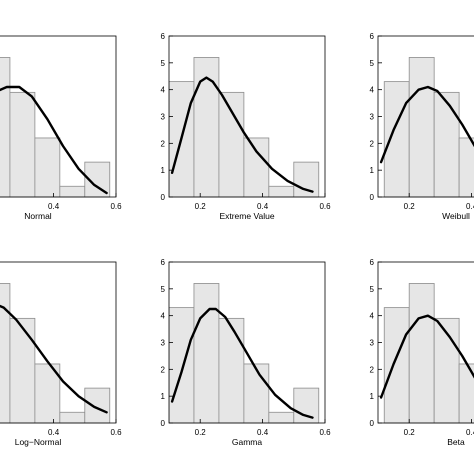 The width and height of the screenshot is (474, 474). I want to click on distribution-label: Weibull, so click(456, 216).